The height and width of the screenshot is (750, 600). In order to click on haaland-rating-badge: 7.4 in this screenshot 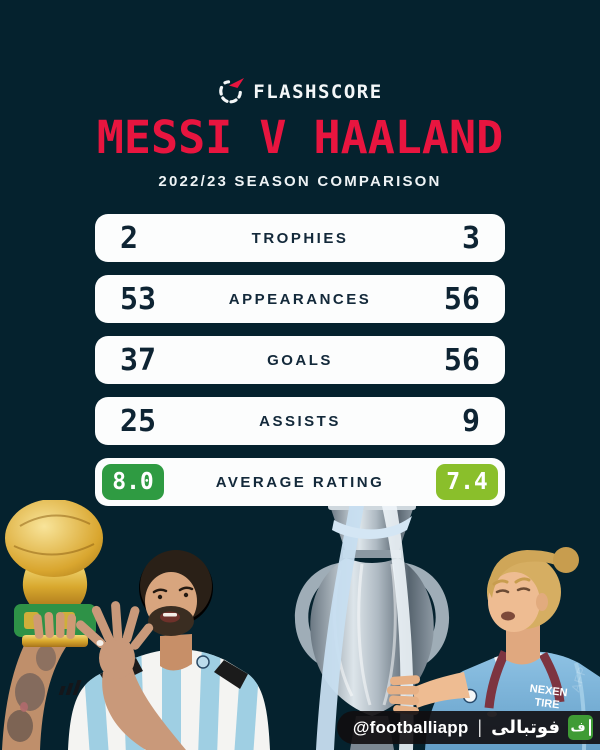, I will do `click(467, 482)`.